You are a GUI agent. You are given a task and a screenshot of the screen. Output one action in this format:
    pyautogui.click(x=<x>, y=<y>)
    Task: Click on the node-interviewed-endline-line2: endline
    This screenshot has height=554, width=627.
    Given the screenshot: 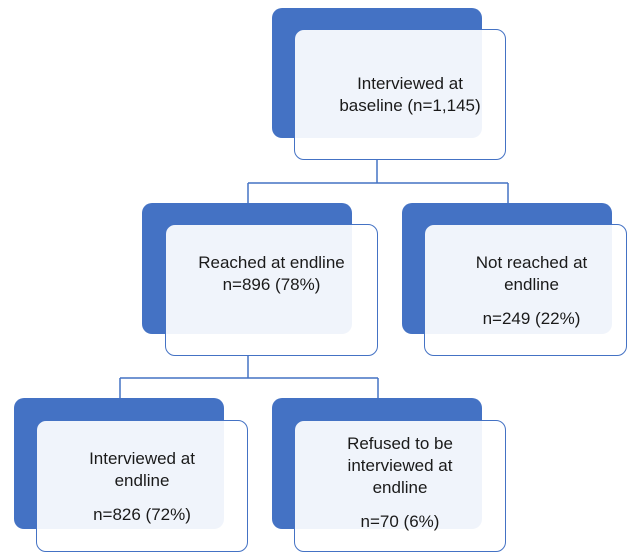 What is the action you would take?
    pyautogui.click(x=142, y=480)
    